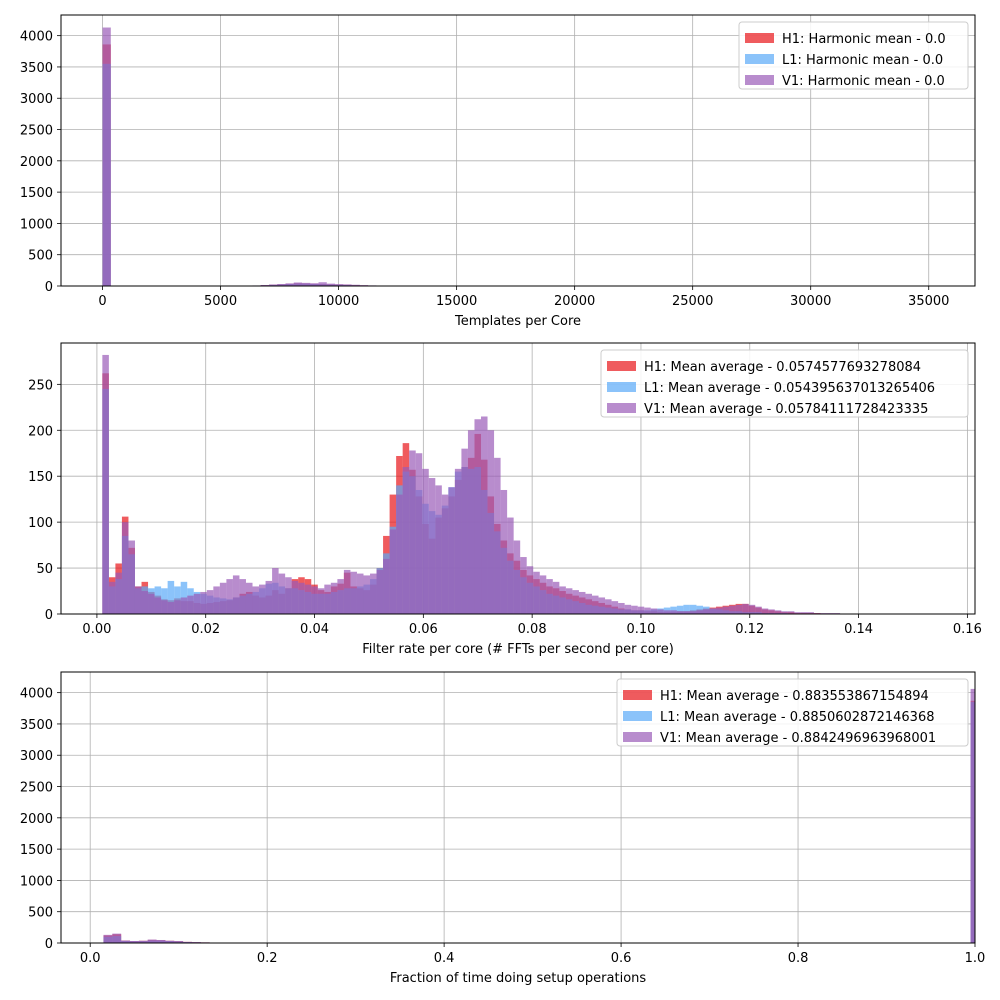 This screenshot has width=1000, height=1000. I want to click on legend-entry: V1: Mean average - 0.8842496963968001, so click(798, 738).